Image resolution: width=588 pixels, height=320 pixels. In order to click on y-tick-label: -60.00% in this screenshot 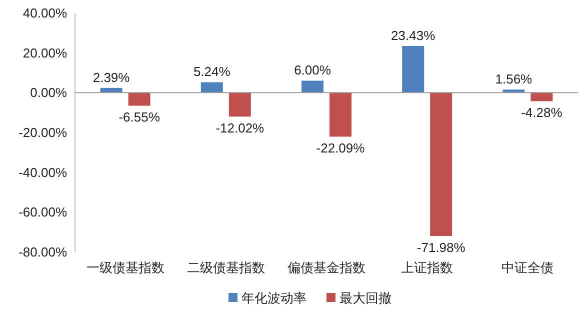, I will do `click(43, 212)`.